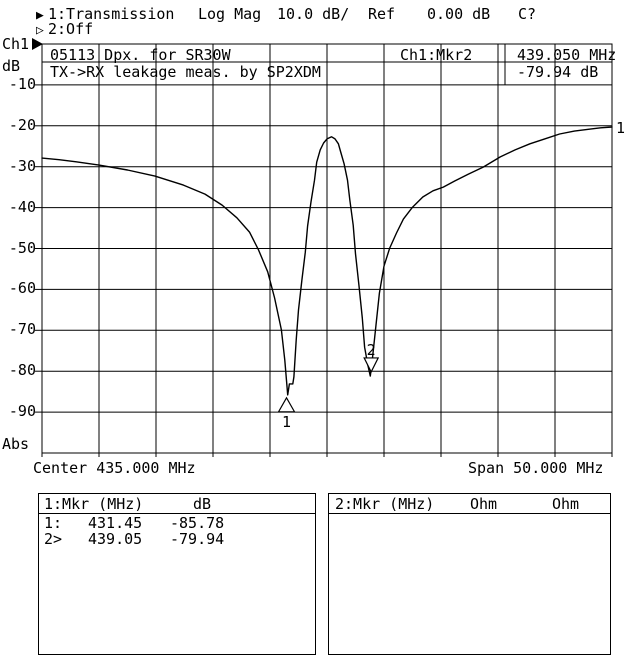 This screenshot has width=640, height=659. Describe the element at coordinates (37, 44) in the screenshot. I see `ref-level-pointer-icon` at that location.